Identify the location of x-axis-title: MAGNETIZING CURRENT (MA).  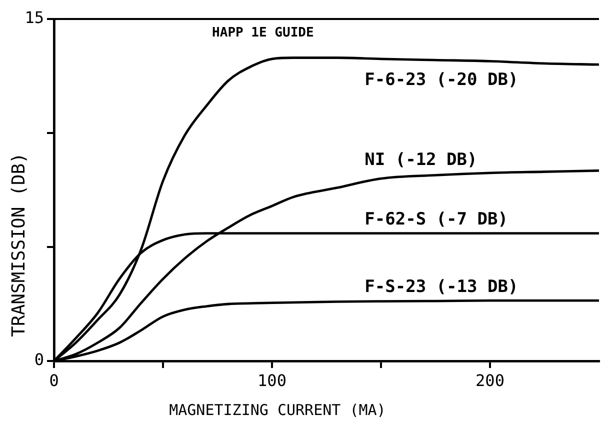
(277, 409).